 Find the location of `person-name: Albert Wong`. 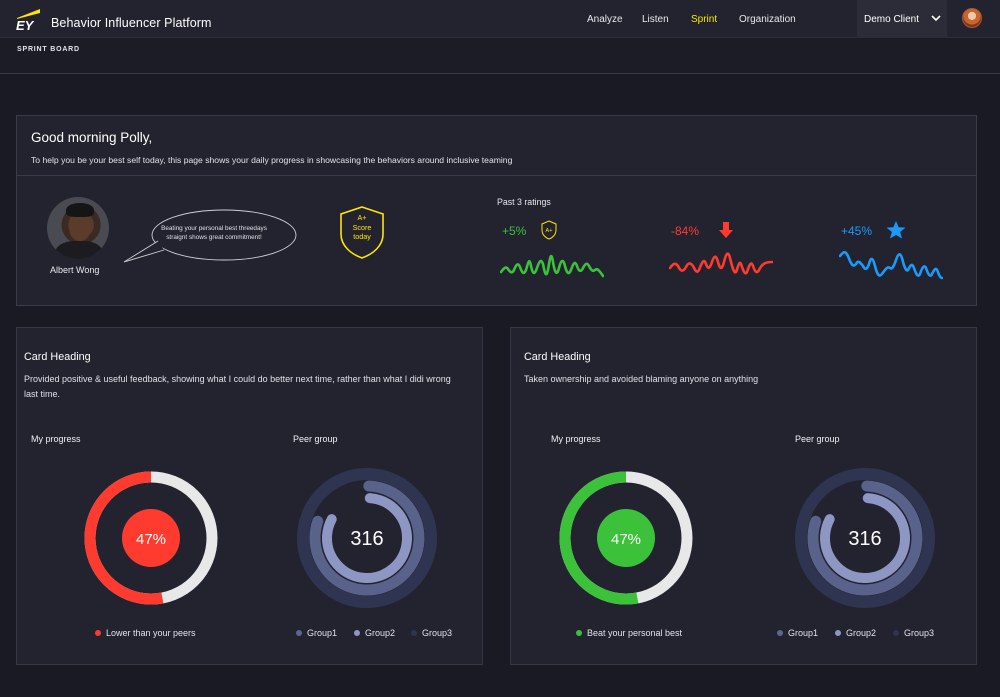

person-name: Albert Wong is located at coordinates (75, 270).